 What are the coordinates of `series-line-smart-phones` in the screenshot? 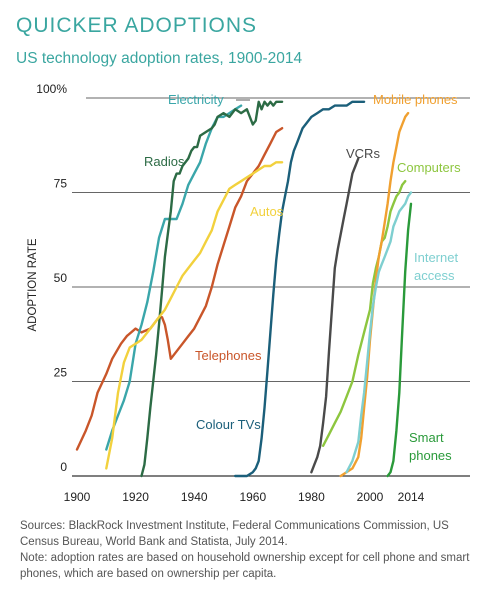 It's located at (399, 340).